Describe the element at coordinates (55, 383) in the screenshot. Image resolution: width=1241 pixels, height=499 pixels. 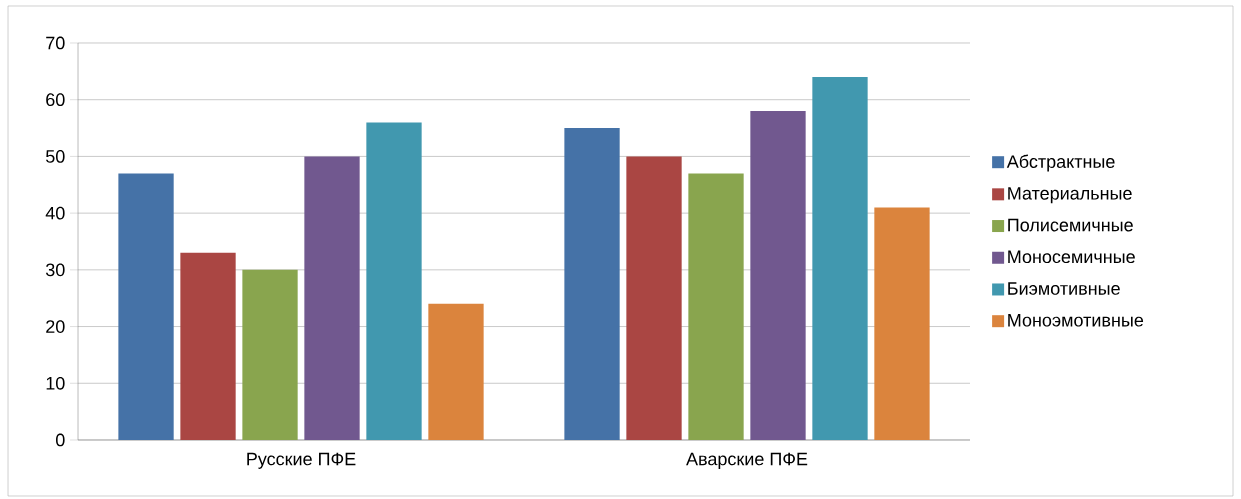
I see `y-tick-label: 10` at that location.